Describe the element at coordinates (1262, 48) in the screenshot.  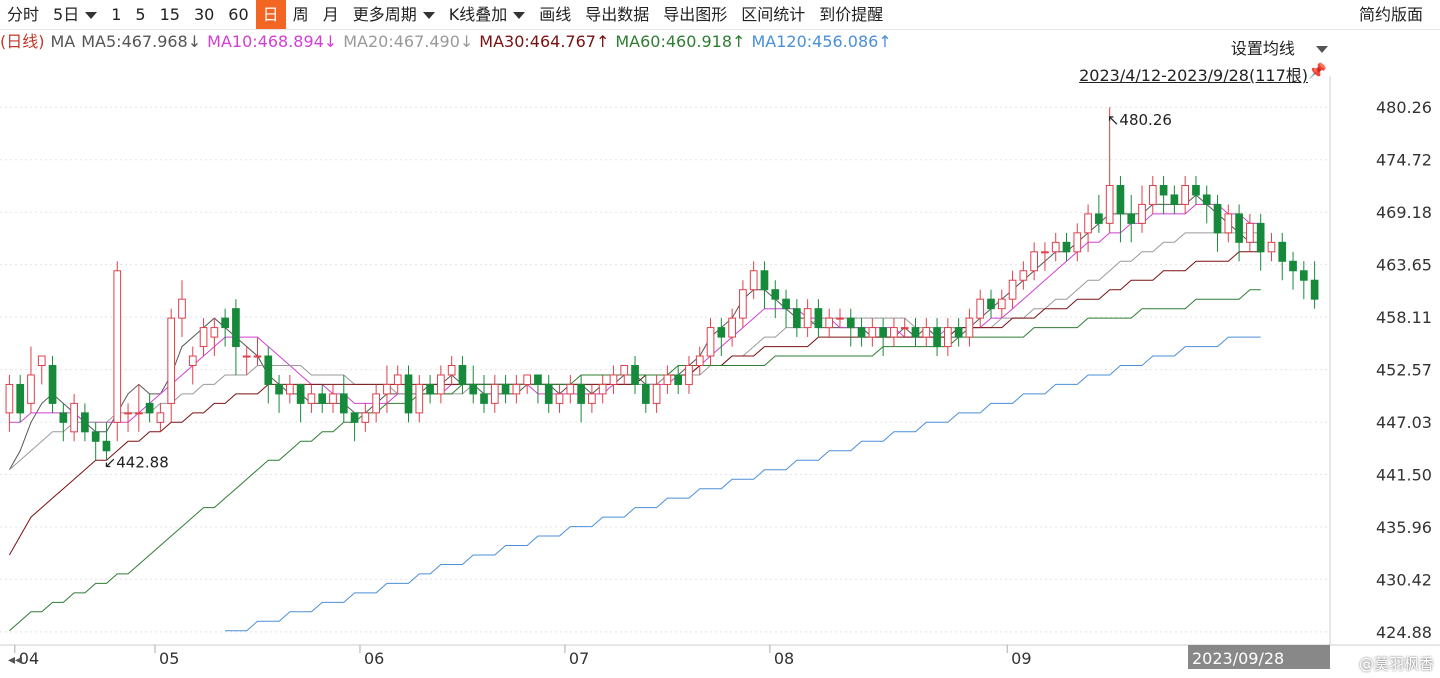
I see `ma-settings-label: 设置均线` at that location.